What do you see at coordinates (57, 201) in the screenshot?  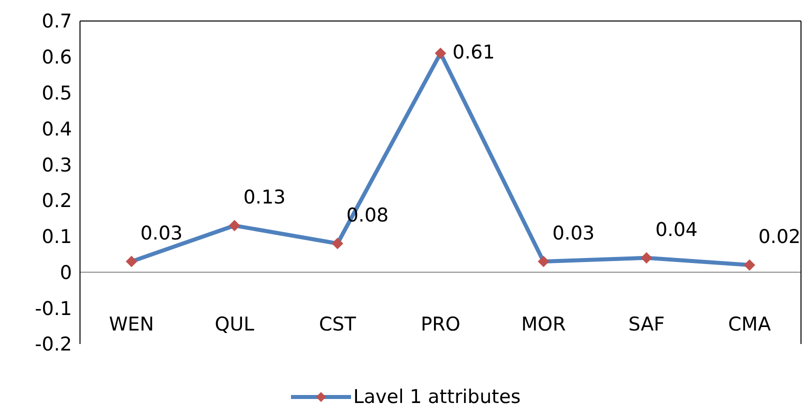 I see `y-tick-label: 0.2` at bounding box center [57, 201].